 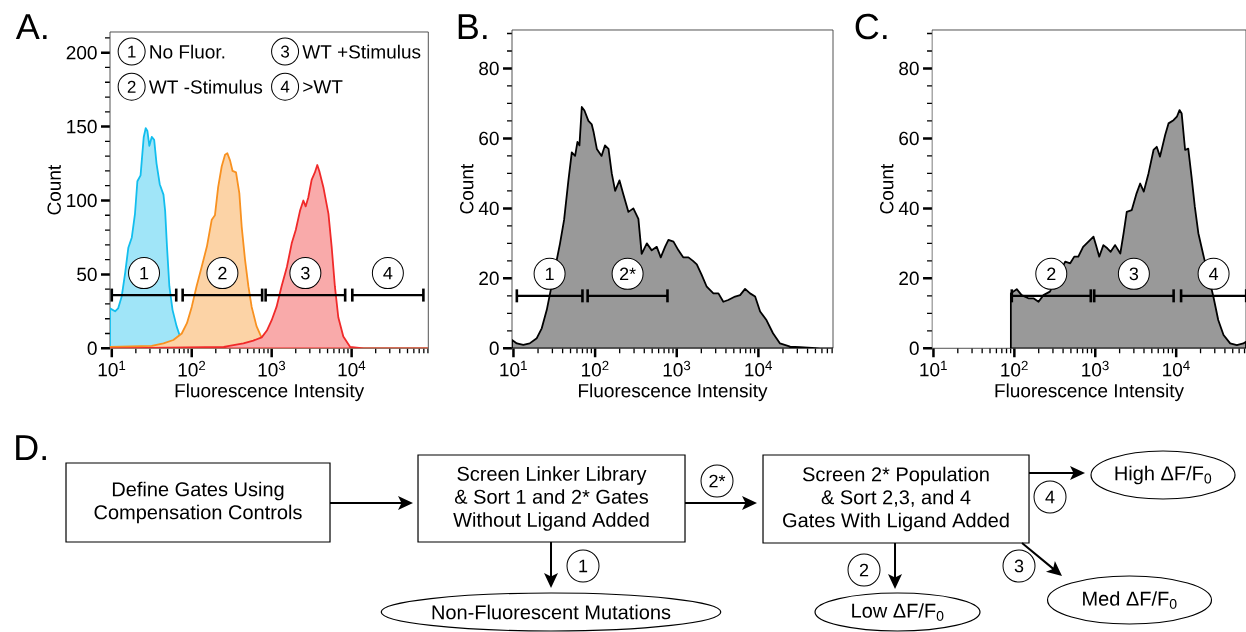 I want to click on text: Screen 2* Population, so click(x=895, y=476).